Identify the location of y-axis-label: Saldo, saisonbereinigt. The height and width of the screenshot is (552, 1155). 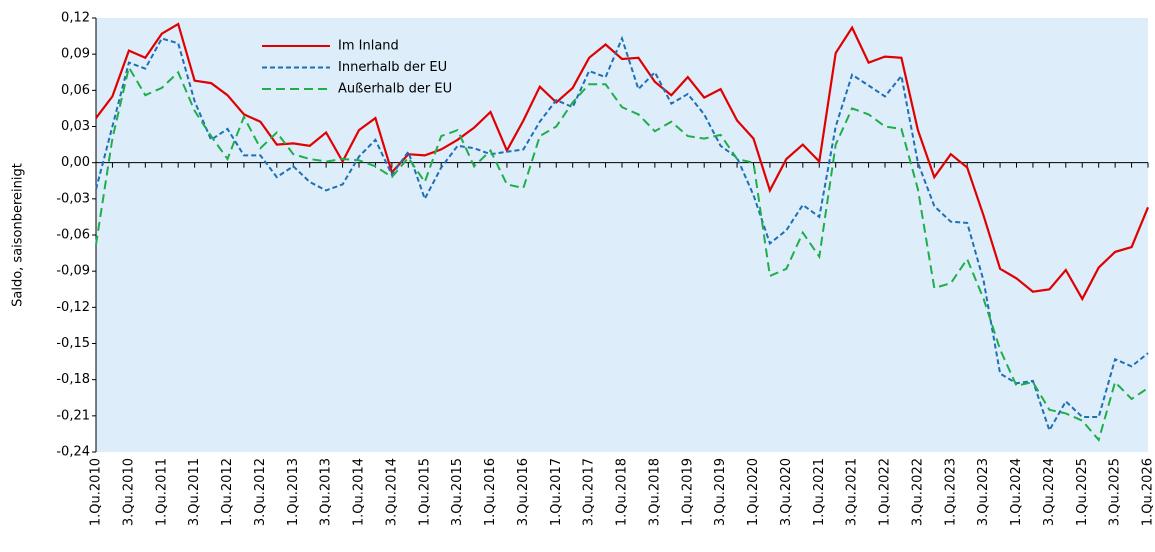
(18, 235).